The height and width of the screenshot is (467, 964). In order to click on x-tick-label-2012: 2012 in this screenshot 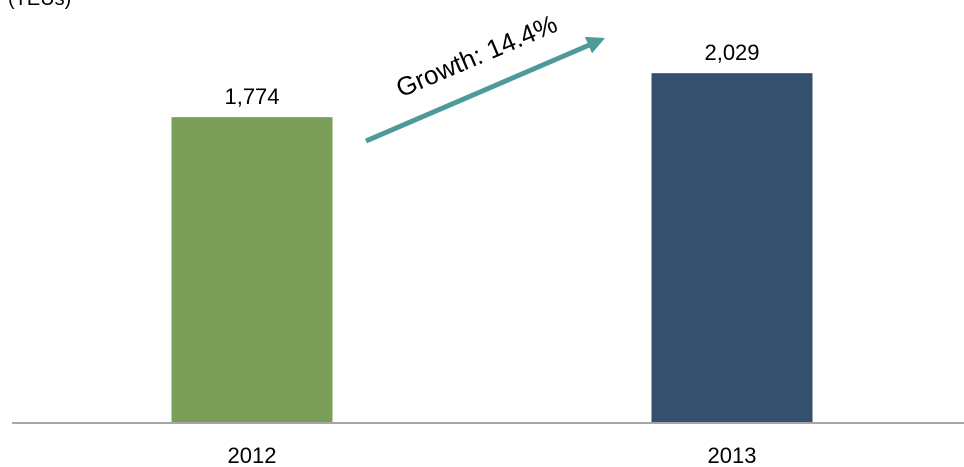, I will do `click(252, 455)`.